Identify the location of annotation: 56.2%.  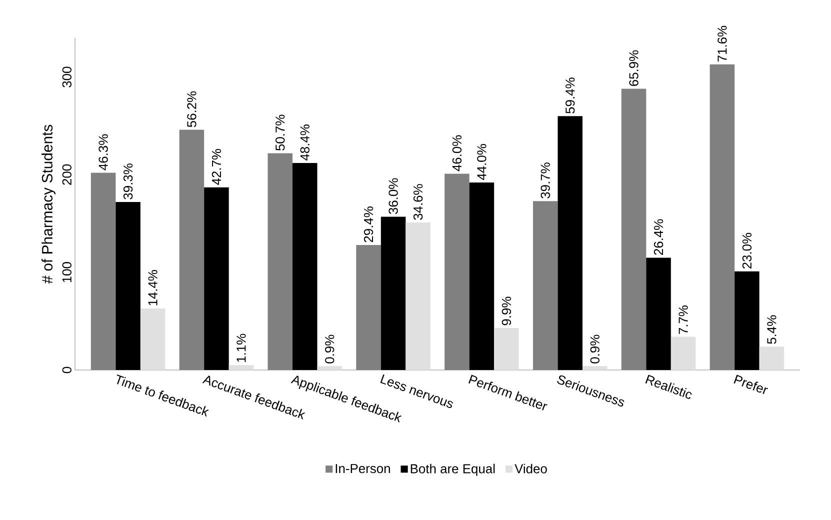
(191, 109).